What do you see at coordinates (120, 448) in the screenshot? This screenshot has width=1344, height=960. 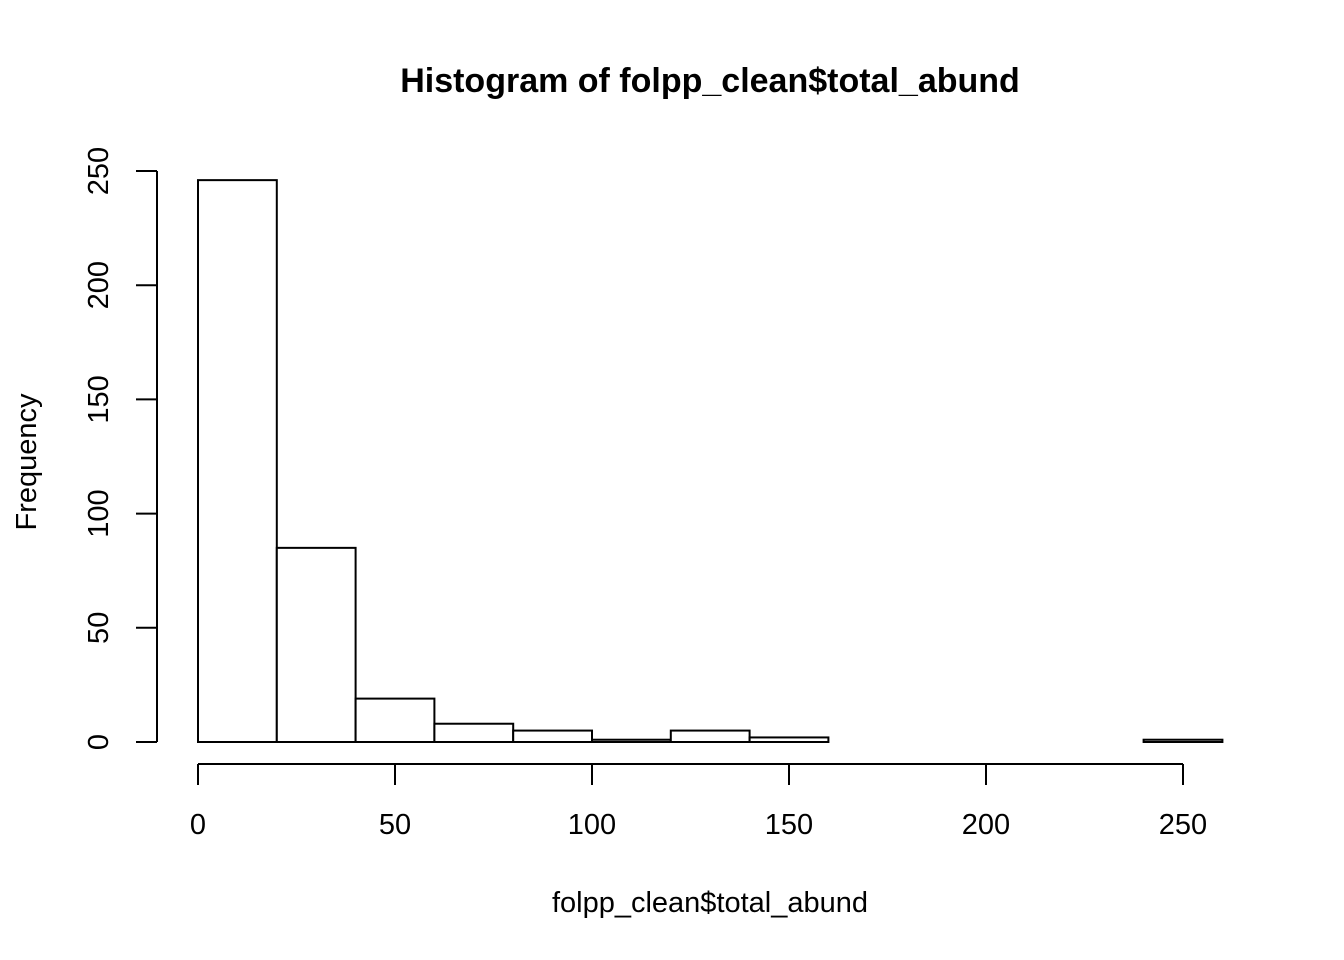 I see `y-axis: 0 50 100 150 200 250` at bounding box center [120, 448].